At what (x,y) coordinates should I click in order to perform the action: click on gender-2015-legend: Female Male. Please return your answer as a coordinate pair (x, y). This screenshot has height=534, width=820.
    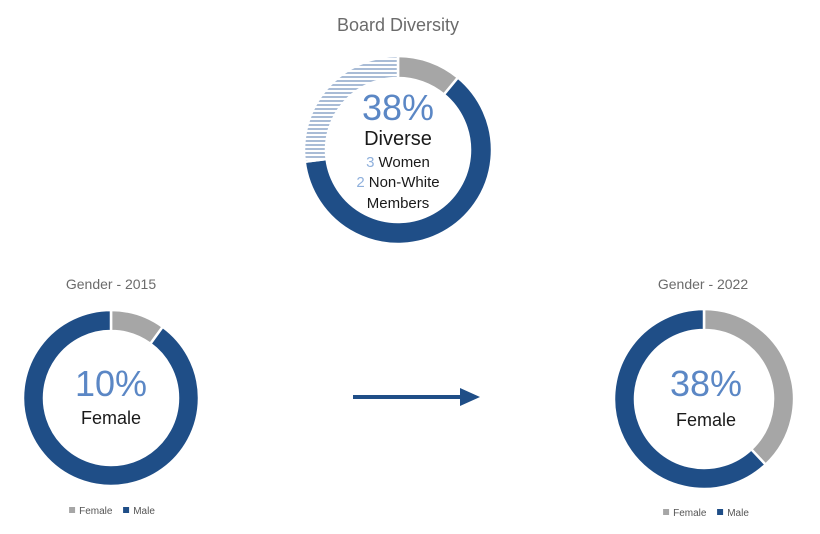
    Looking at the image, I should click on (112, 511).